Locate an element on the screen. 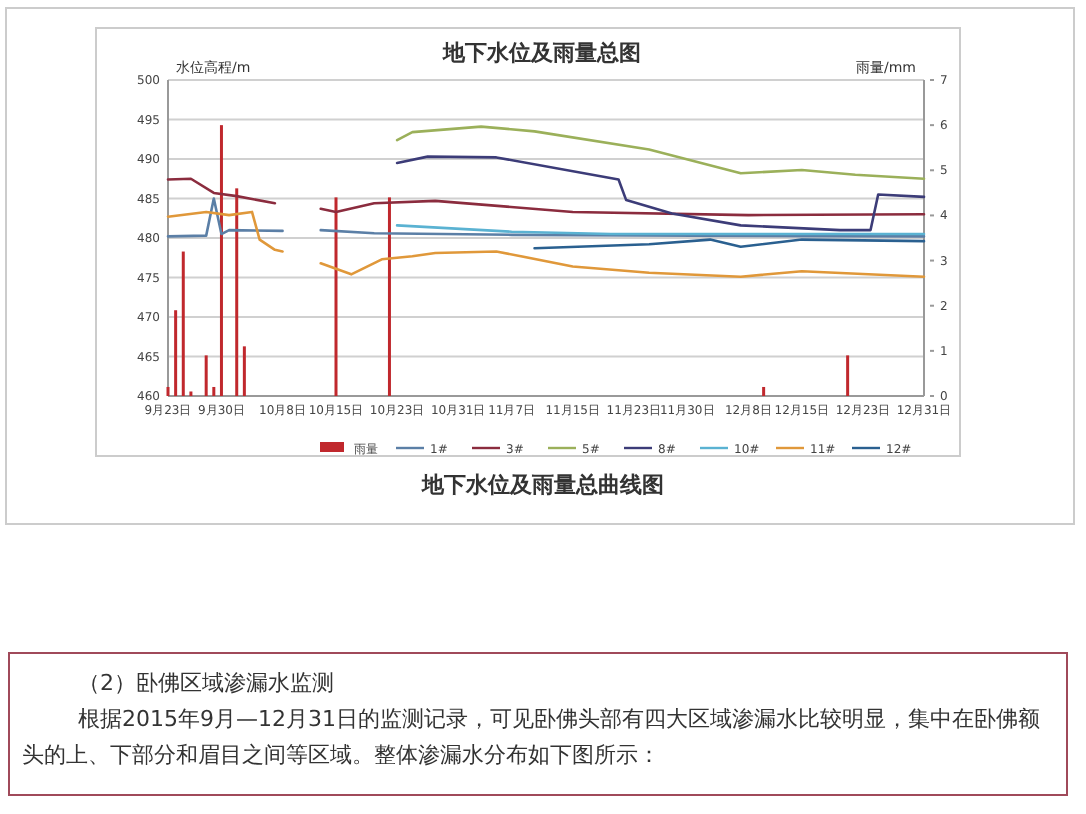 The image size is (1086, 814). text: 根据2015年9月—12月31日的监测记录，可见卧佛头部有四大区域渗漏水比较明显，集中在卧佛额头的上、下部分和眉目之间等区域。整体渗漏水分布如下图所示： is located at coordinates (532, 738).